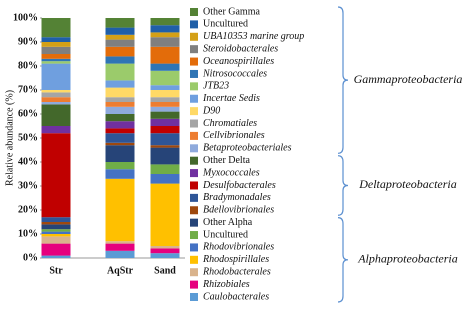  I want to click on legend-label: Myxococcales, so click(231, 172).